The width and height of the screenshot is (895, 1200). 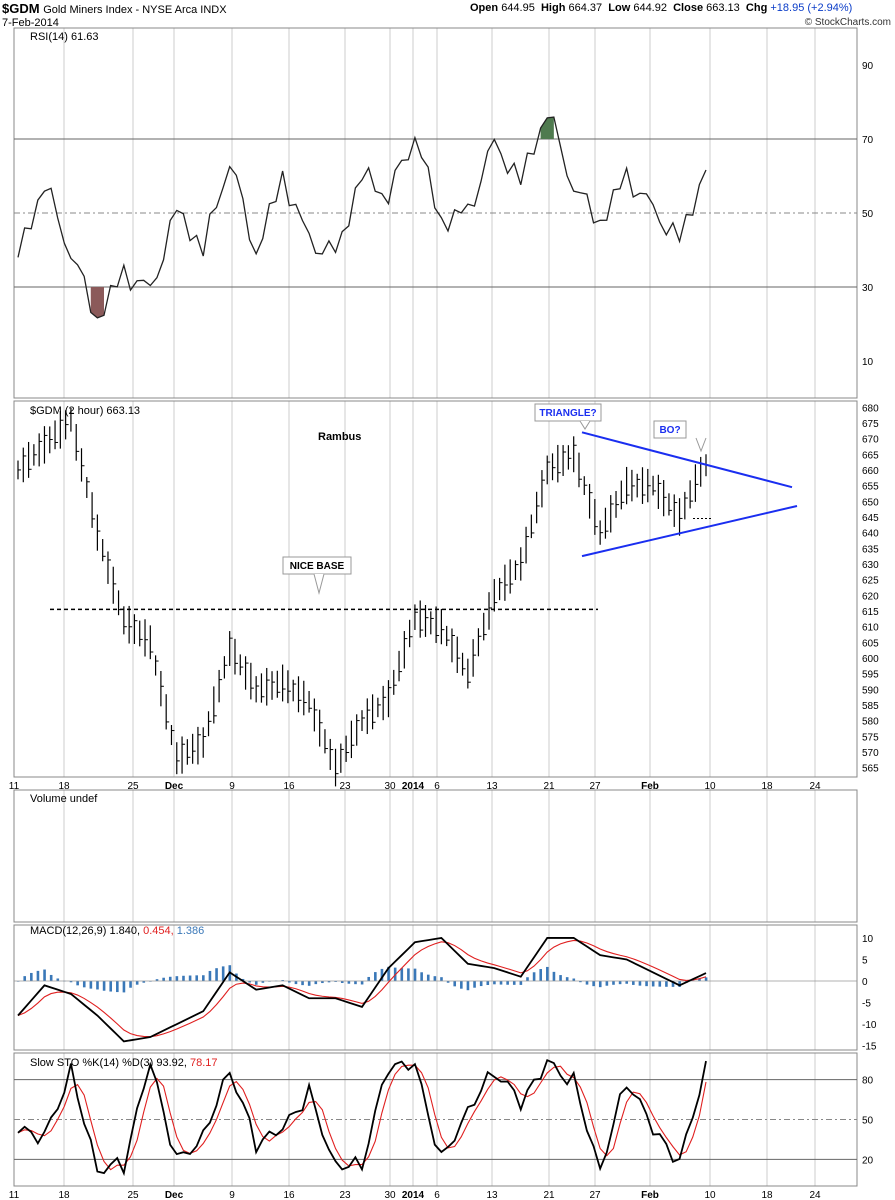 I want to click on high-value: 664.37, so click(x=585, y=8).